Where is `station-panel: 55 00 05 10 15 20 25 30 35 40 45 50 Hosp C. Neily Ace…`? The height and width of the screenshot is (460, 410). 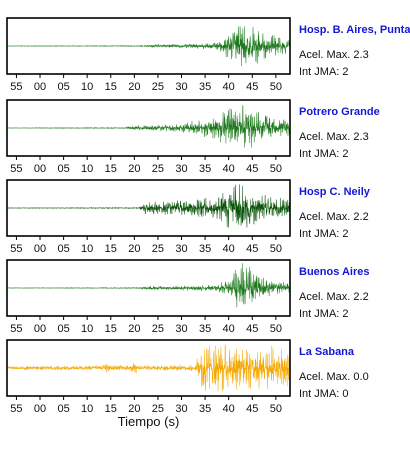 station-panel: 55 00 05 10 15 20 25 30 35 40 45 50 Hosp C. Neily Ace… is located at coordinates (188, 217).